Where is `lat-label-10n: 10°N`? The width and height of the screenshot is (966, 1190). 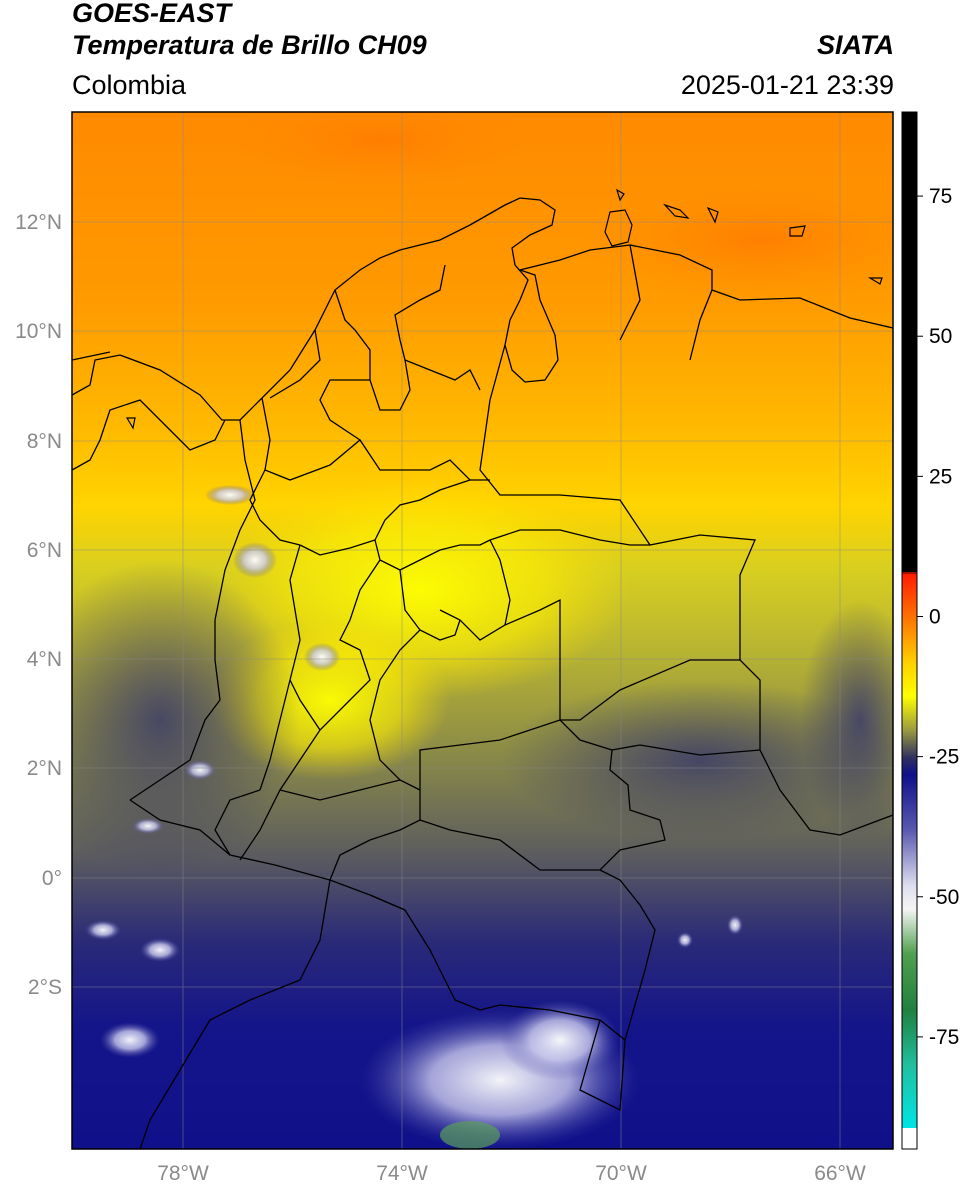 lat-label-10n: 10°N is located at coordinates (38, 331).